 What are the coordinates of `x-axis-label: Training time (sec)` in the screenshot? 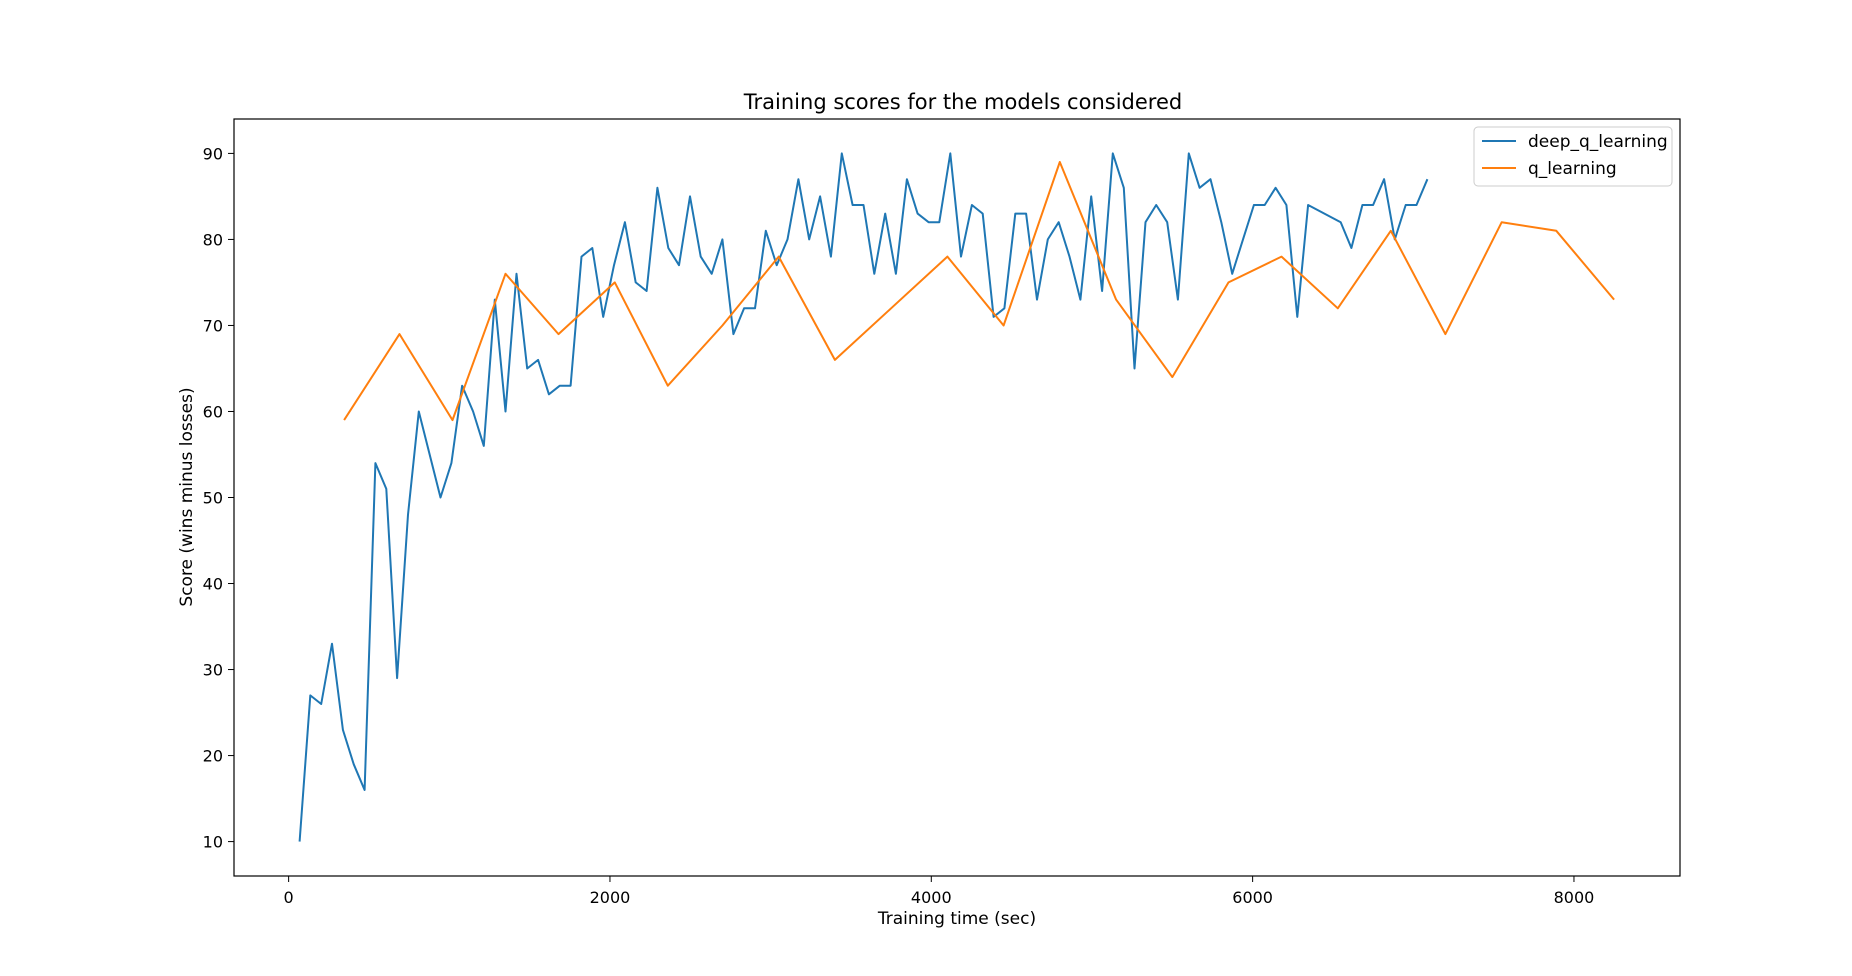 It's located at (956, 919).